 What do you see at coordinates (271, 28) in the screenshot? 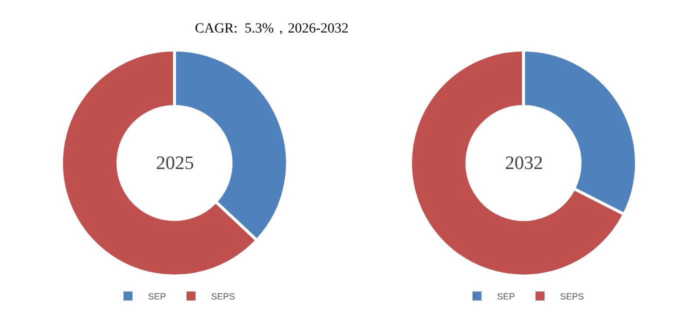
I see `chart-title: CAGR: 5.3%，2026-2032` at bounding box center [271, 28].